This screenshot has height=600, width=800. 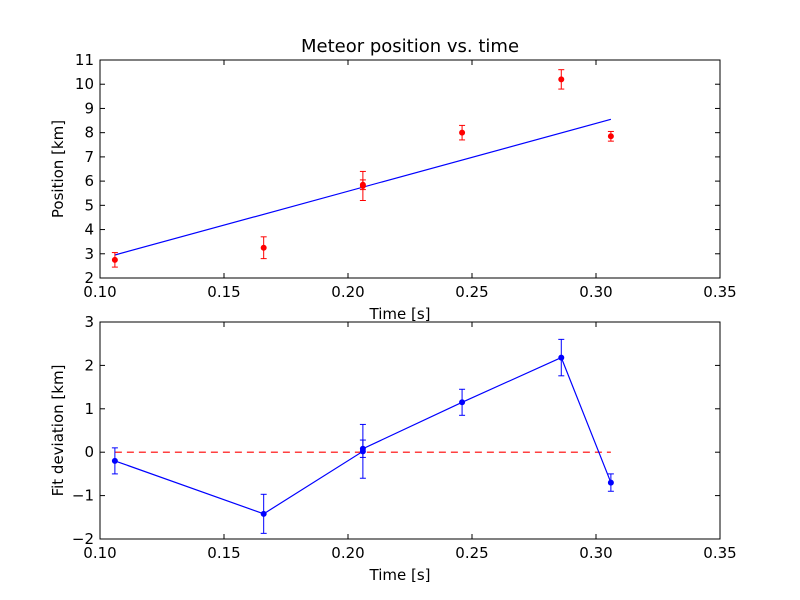 What do you see at coordinates (89, 230) in the screenshot?
I see `y-tick-label: 4` at bounding box center [89, 230].